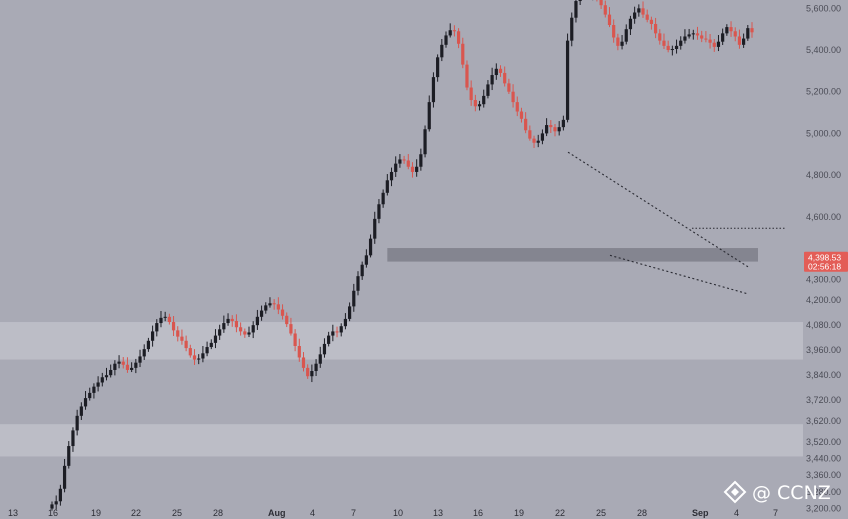  I want to click on y-tick-label: 3,200.00, so click(823, 509).